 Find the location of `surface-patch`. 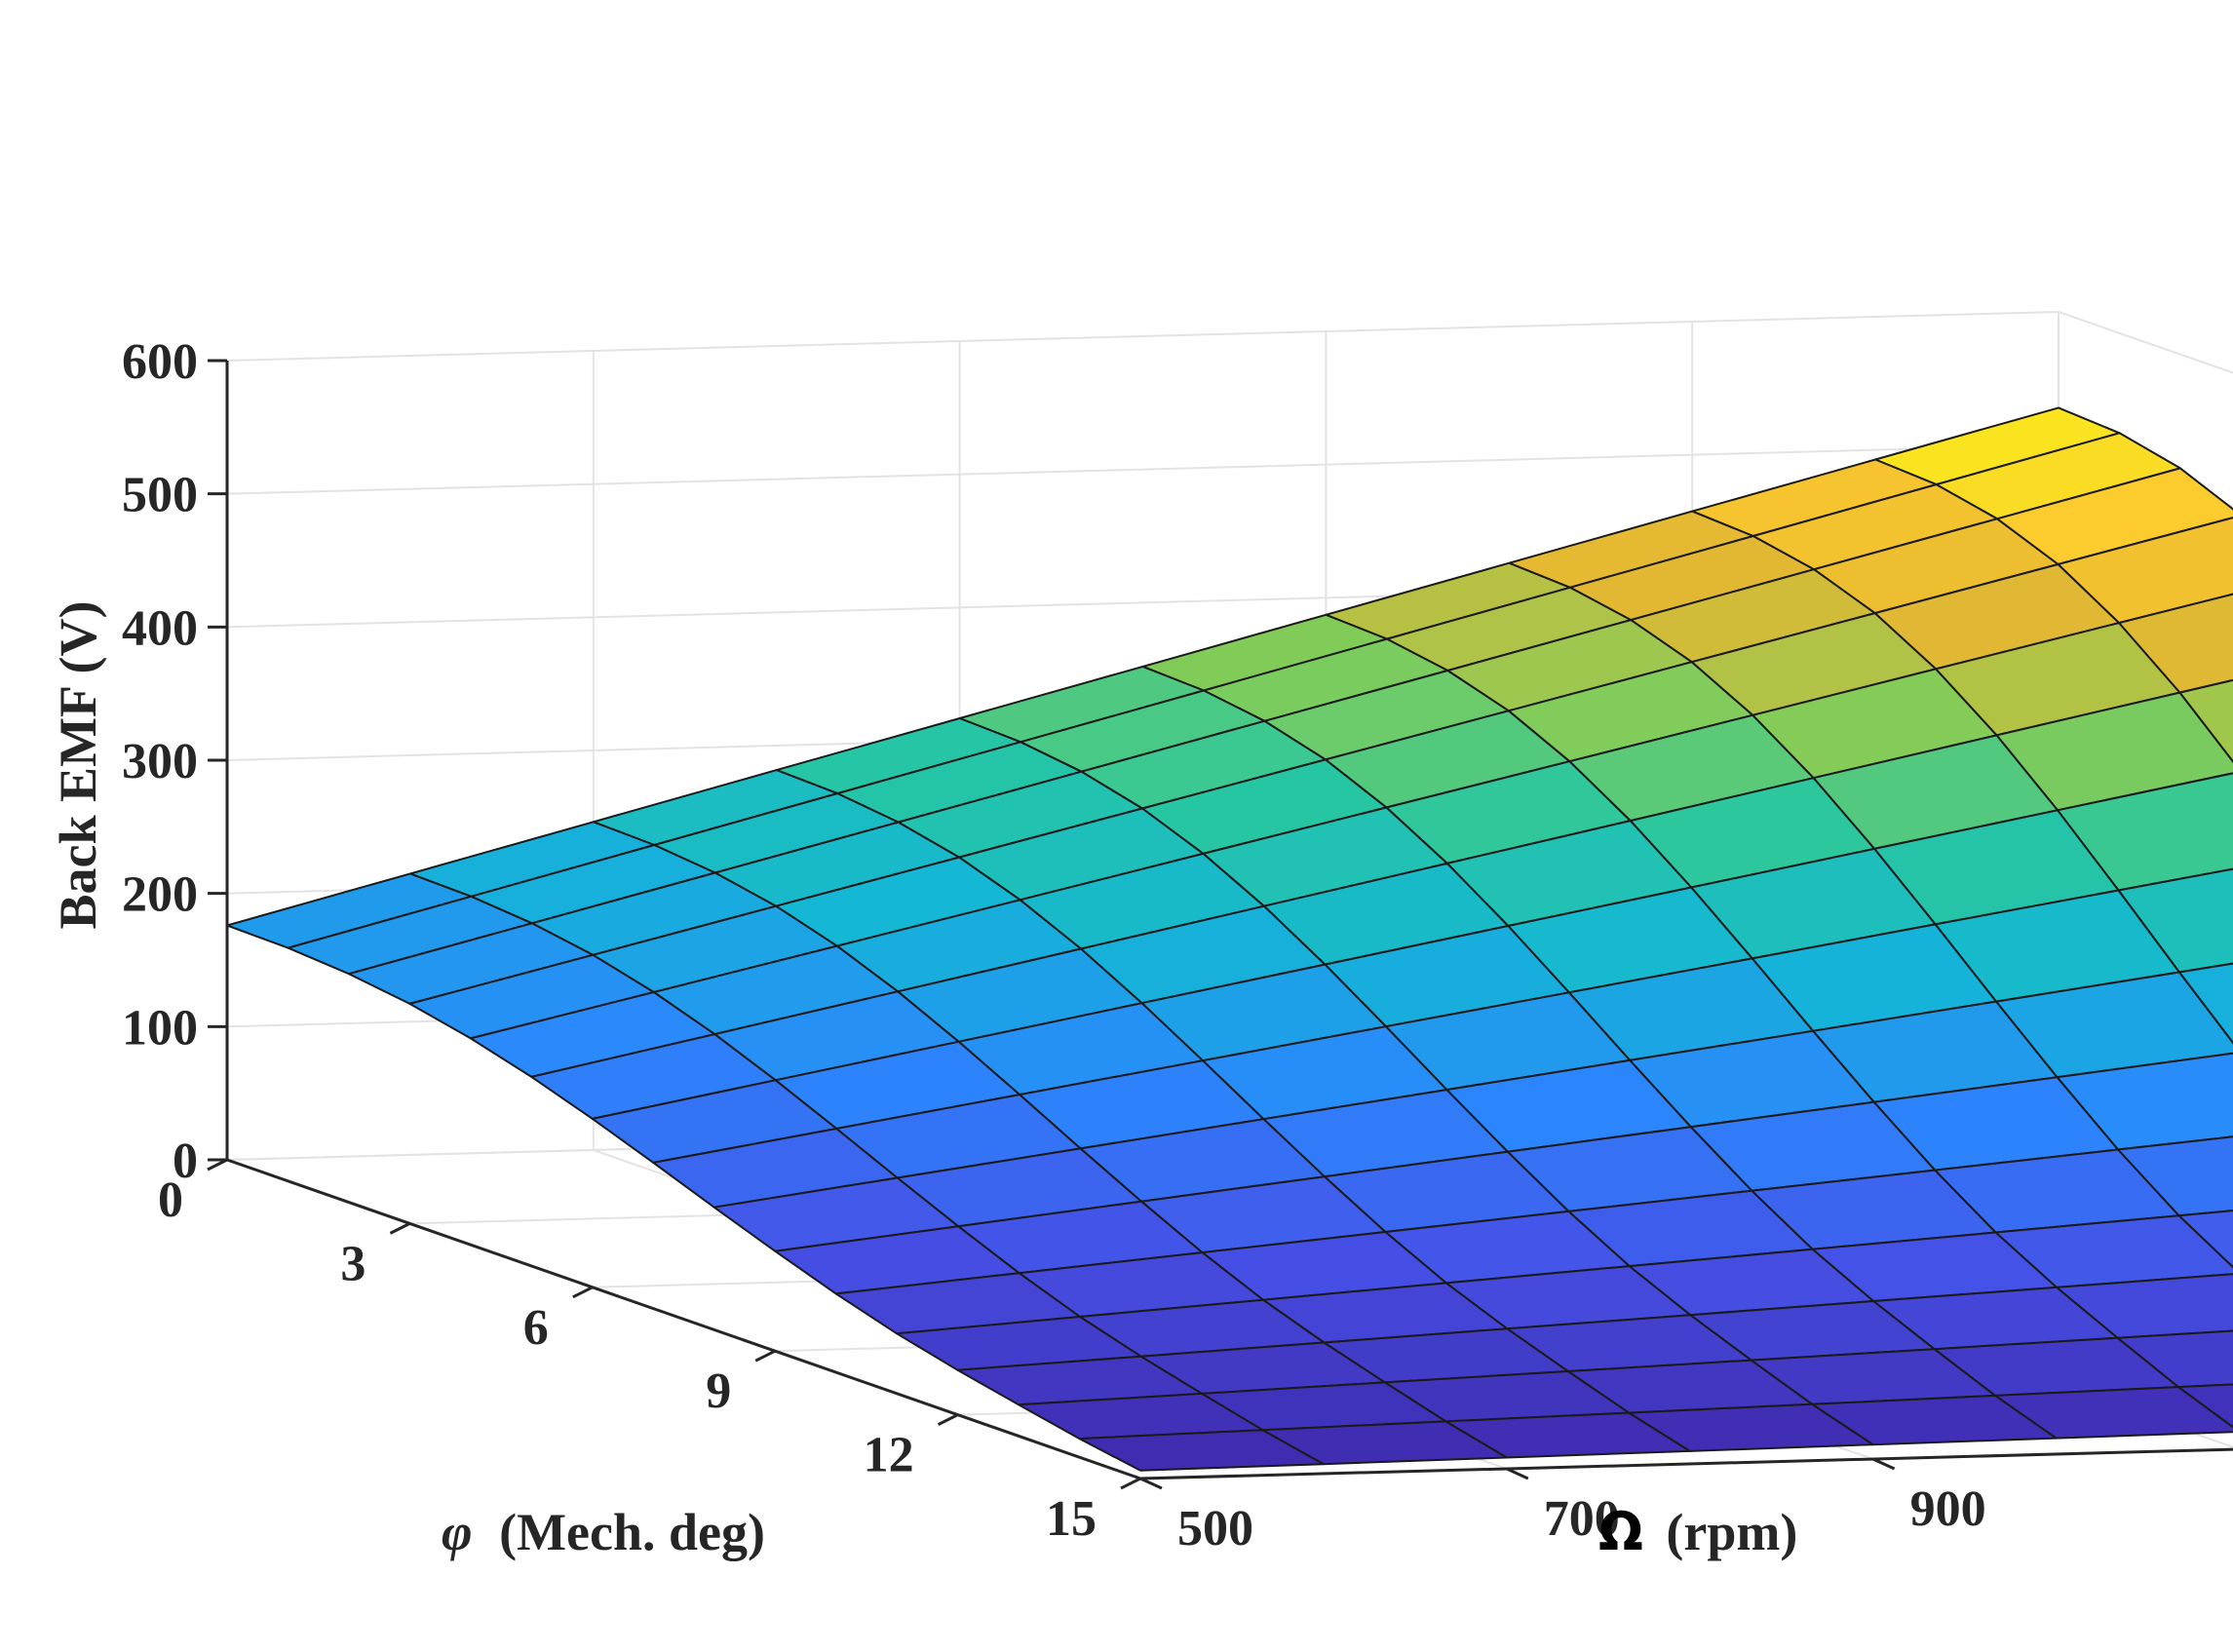

surface-patch is located at coordinates (1201, 1450).